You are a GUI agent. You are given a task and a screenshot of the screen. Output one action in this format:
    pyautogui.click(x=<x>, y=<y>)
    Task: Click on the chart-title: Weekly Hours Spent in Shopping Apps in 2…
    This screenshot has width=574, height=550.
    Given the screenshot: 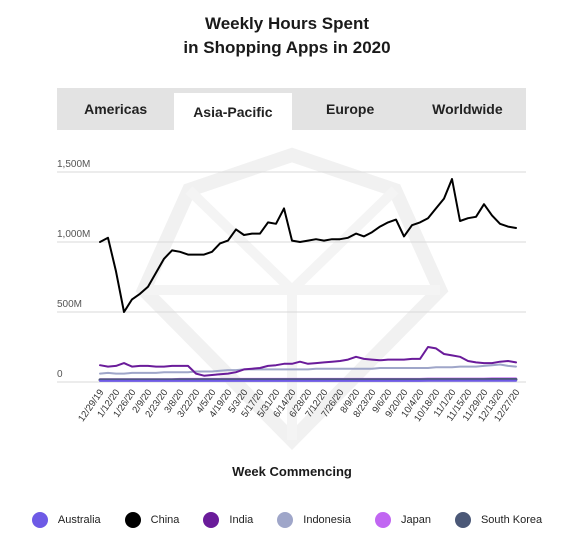 What is the action you would take?
    pyautogui.click(x=287, y=36)
    